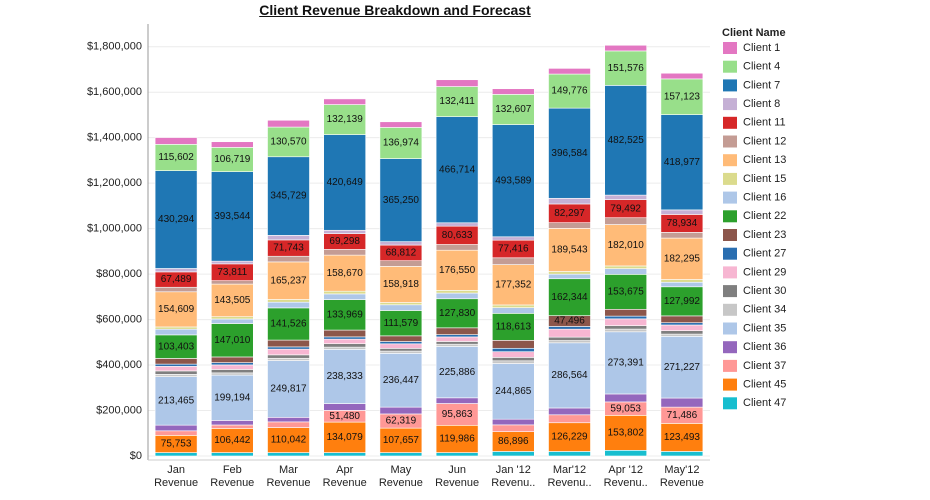 Image resolution: width=930 pixels, height=500 pixels. Describe the element at coordinates (232, 159) in the screenshot. I see `data-label: 106,719` at that location.